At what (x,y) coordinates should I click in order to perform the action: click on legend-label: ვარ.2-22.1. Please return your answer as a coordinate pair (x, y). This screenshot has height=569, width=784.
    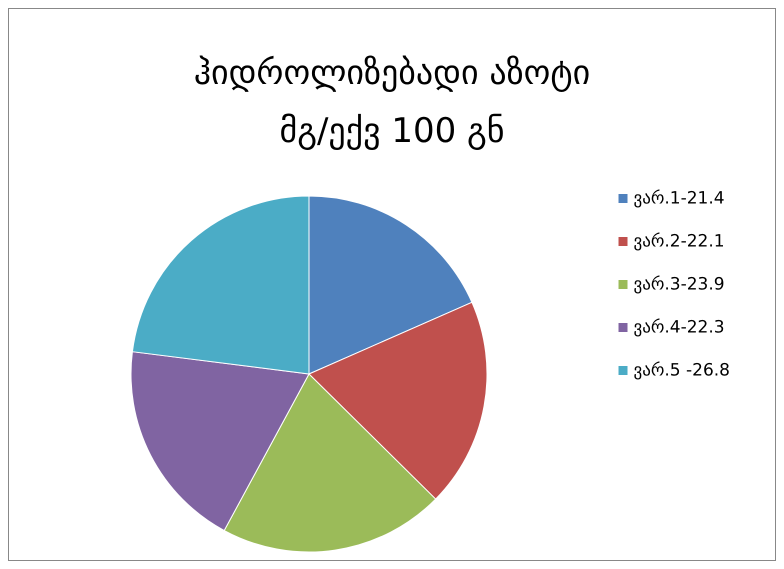
    Looking at the image, I should click on (679, 242).